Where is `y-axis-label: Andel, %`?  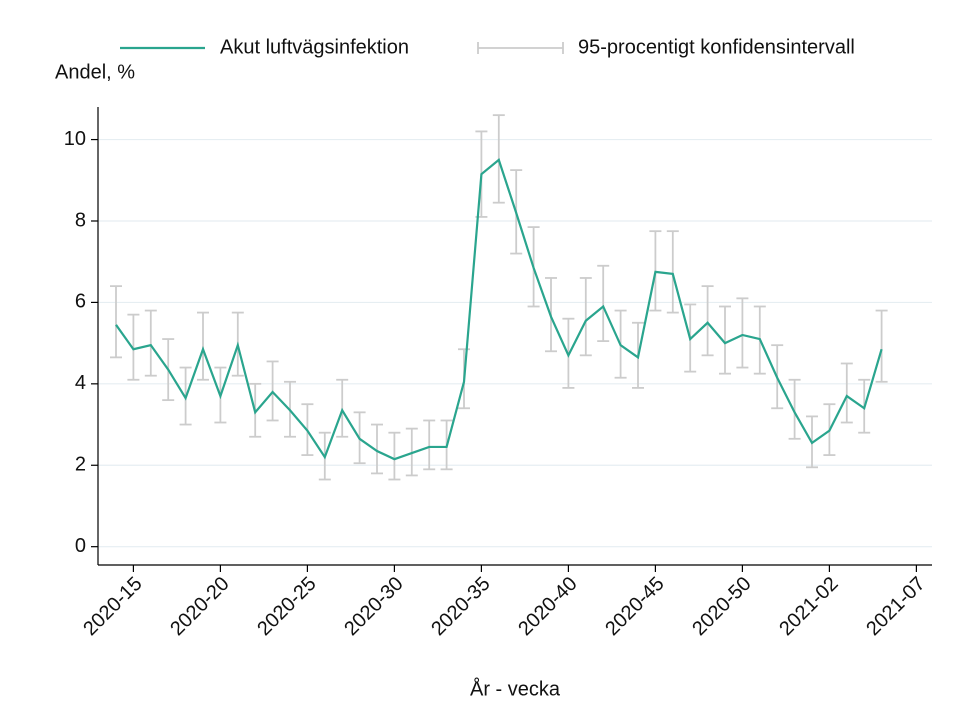
y-axis-label: Andel, % is located at coordinates (95, 72).